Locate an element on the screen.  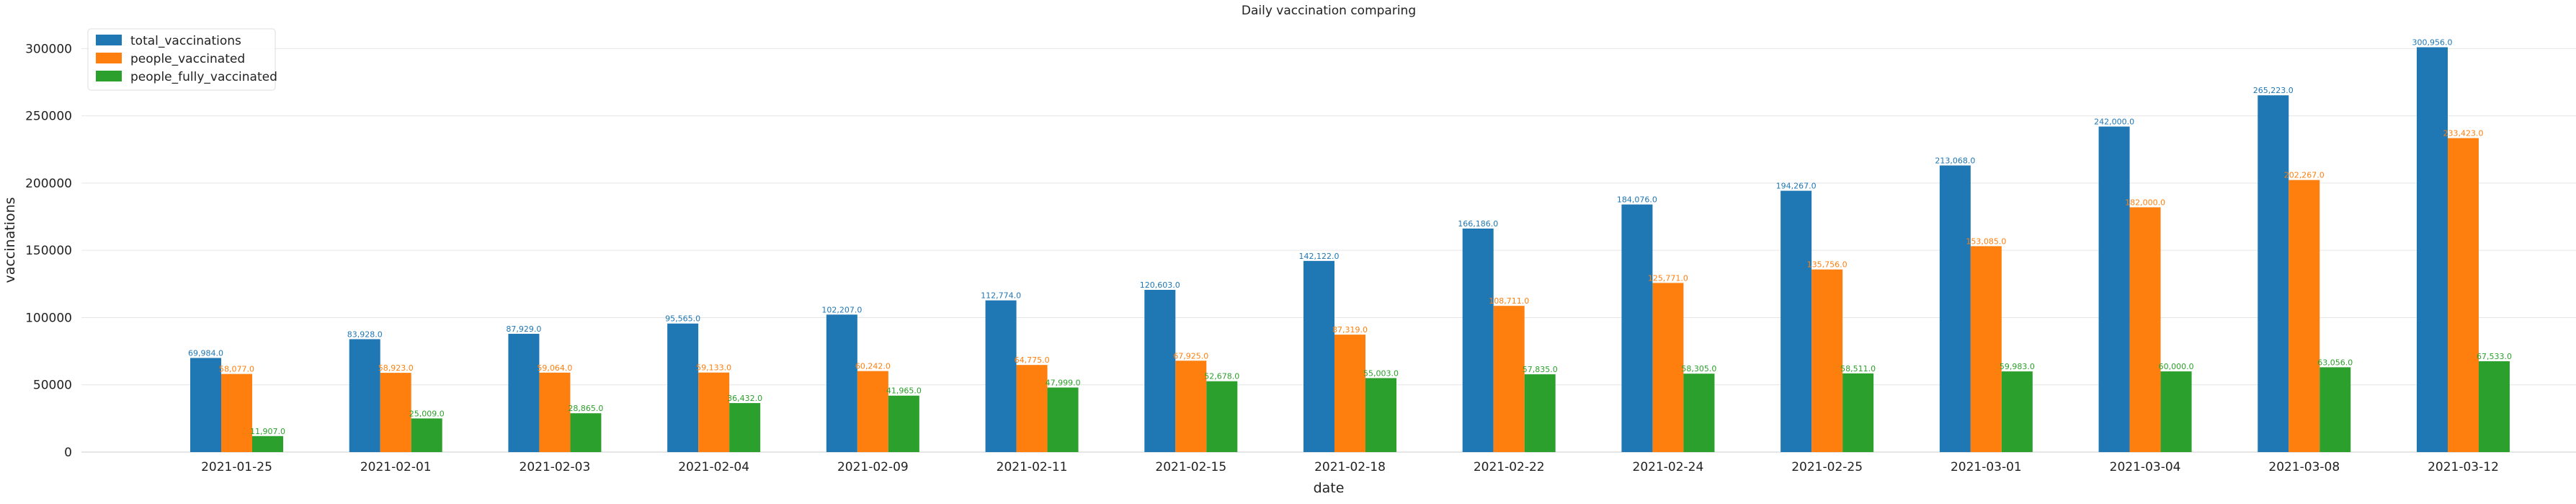
x-tick-label: 2021-03-08 is located at coordinates (2304, 467).